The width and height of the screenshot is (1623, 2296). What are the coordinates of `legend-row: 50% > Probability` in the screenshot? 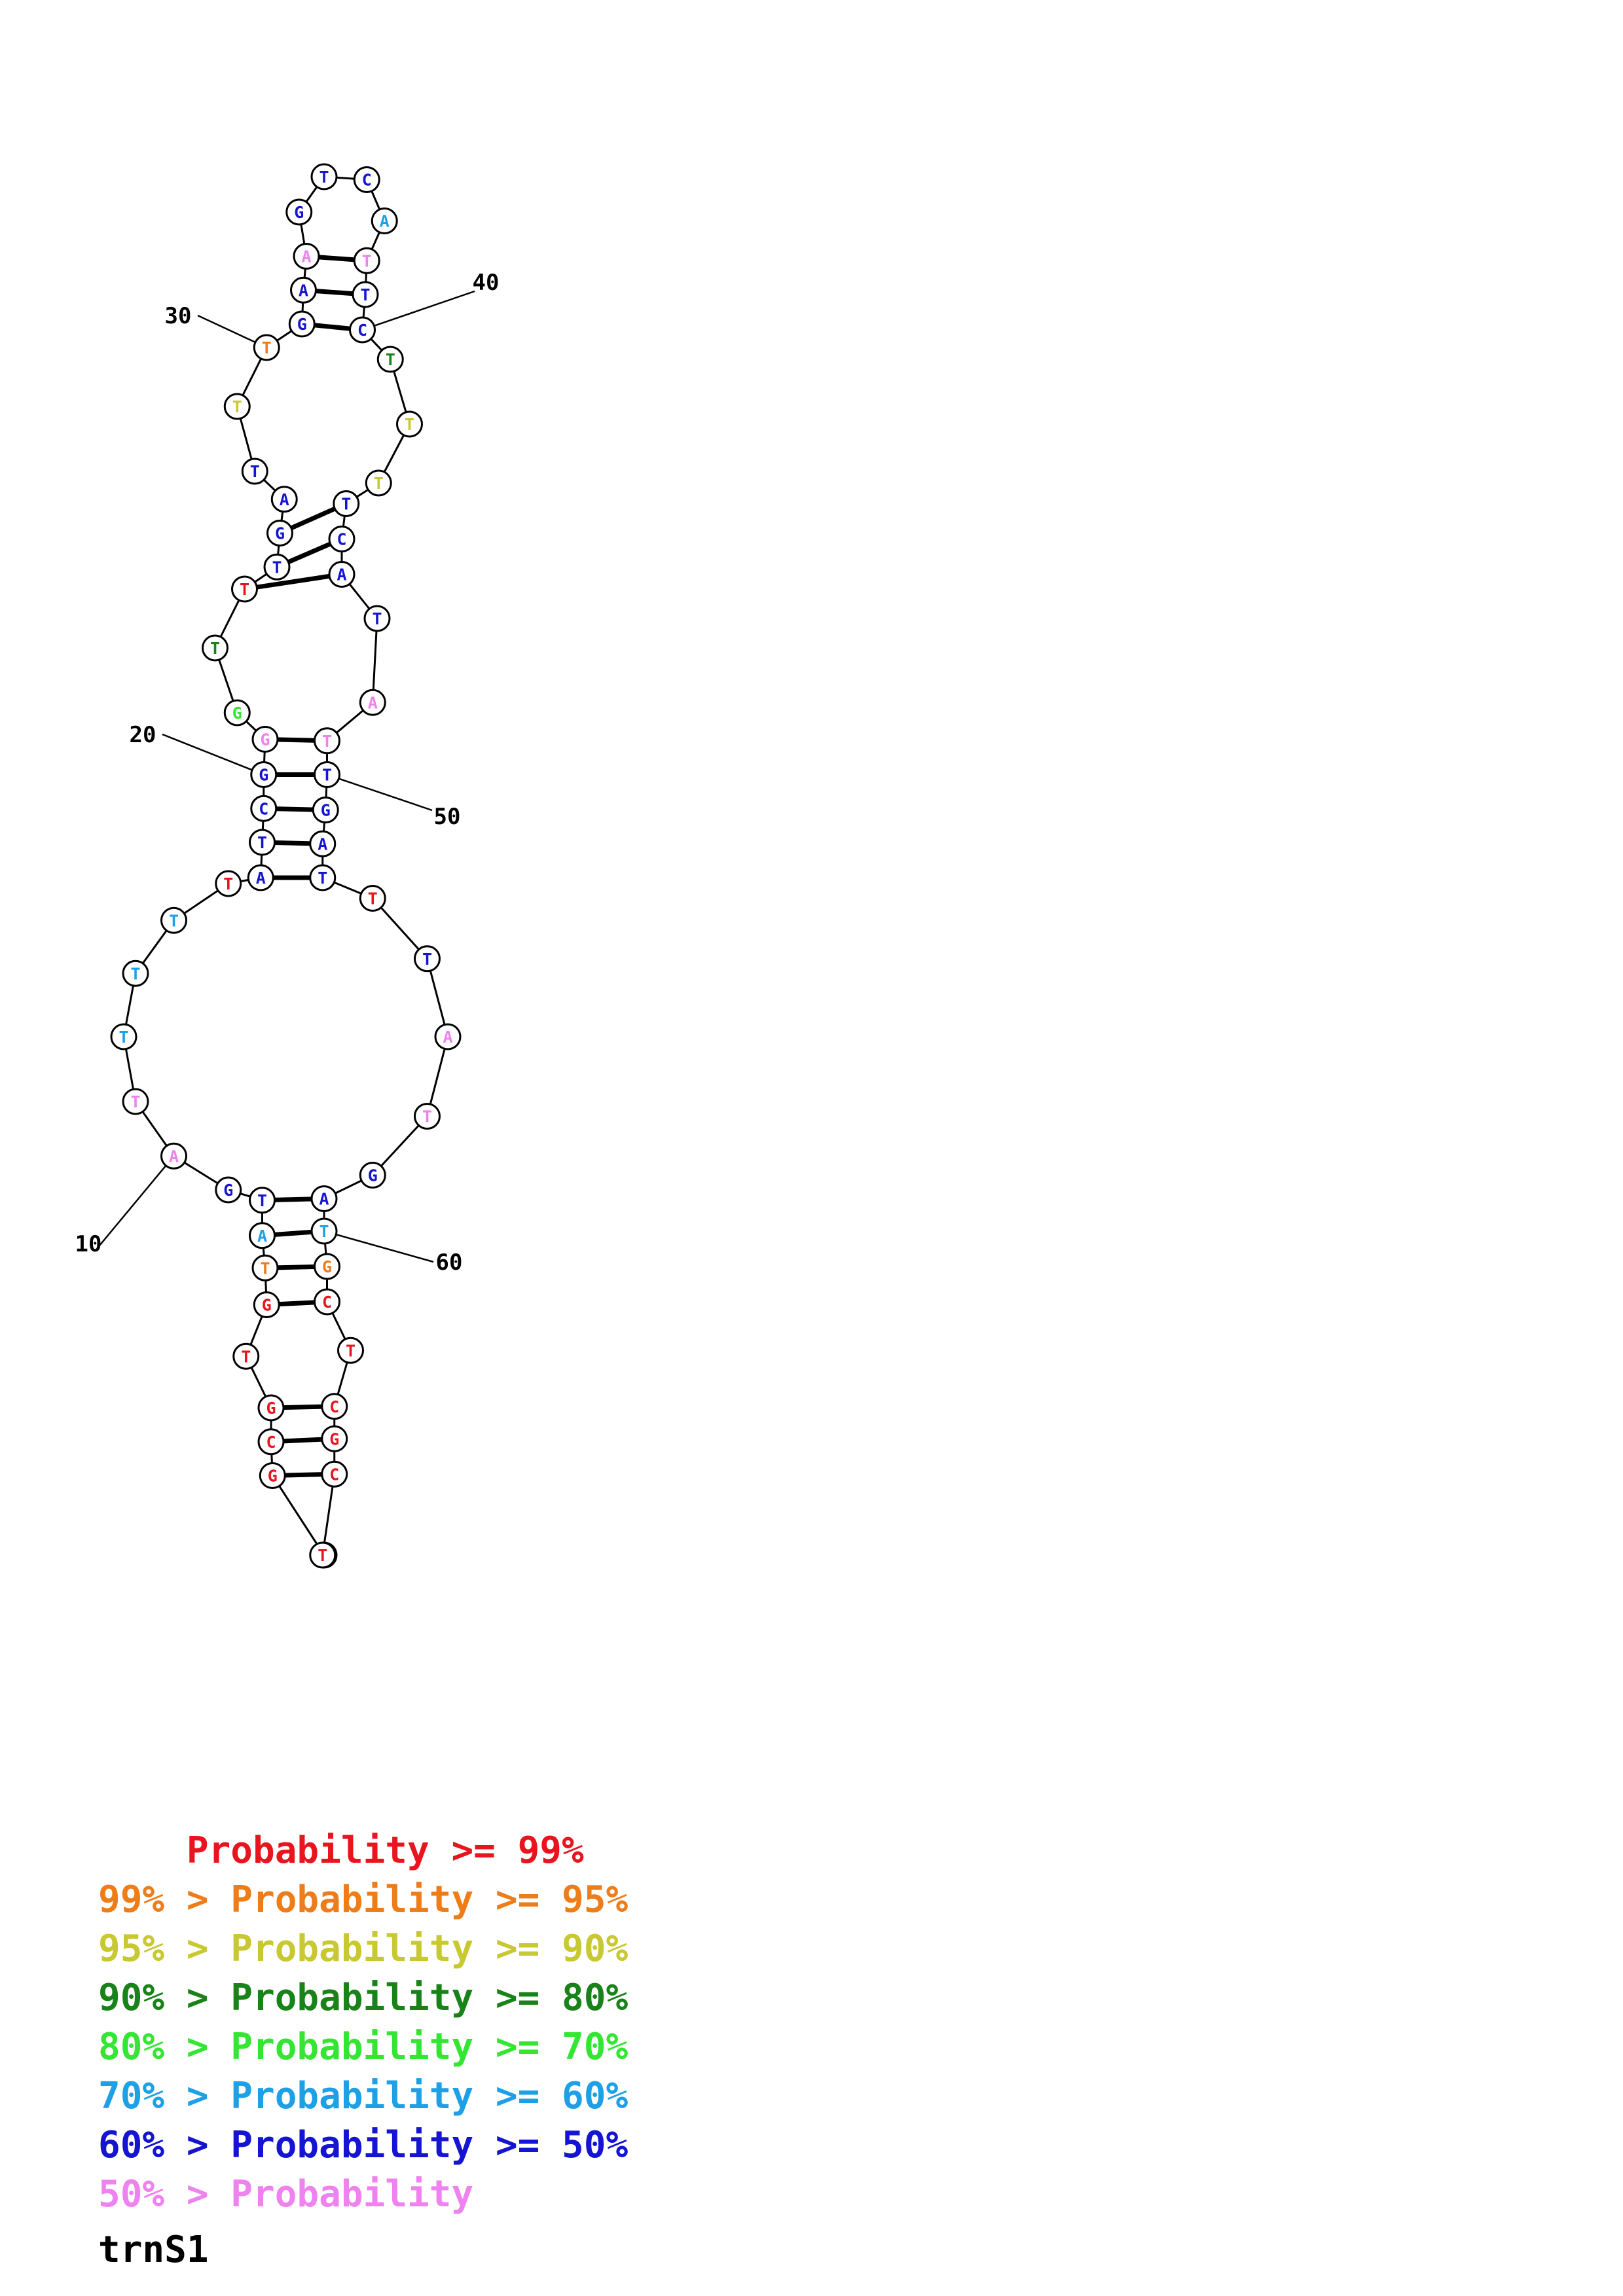 It's located at (286, 2194).